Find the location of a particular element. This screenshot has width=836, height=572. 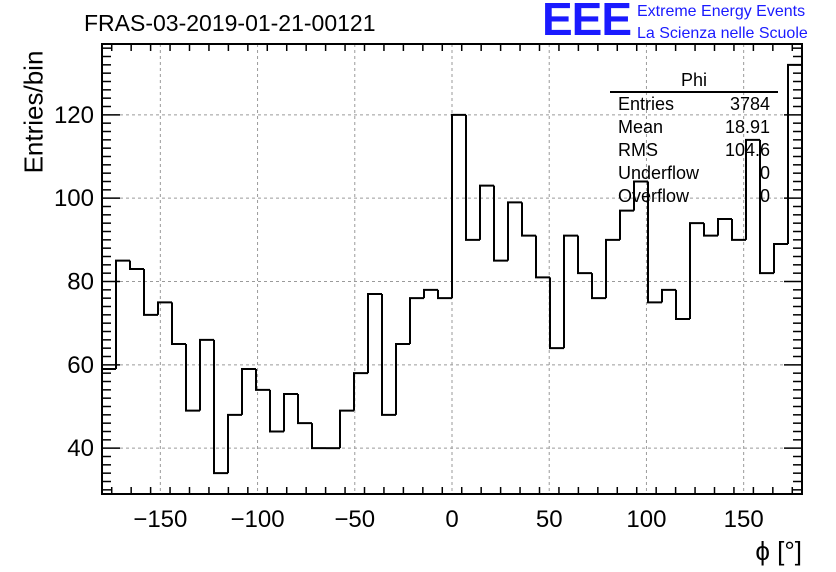

stats-value: 3784 is located at coordinates (749, 104).